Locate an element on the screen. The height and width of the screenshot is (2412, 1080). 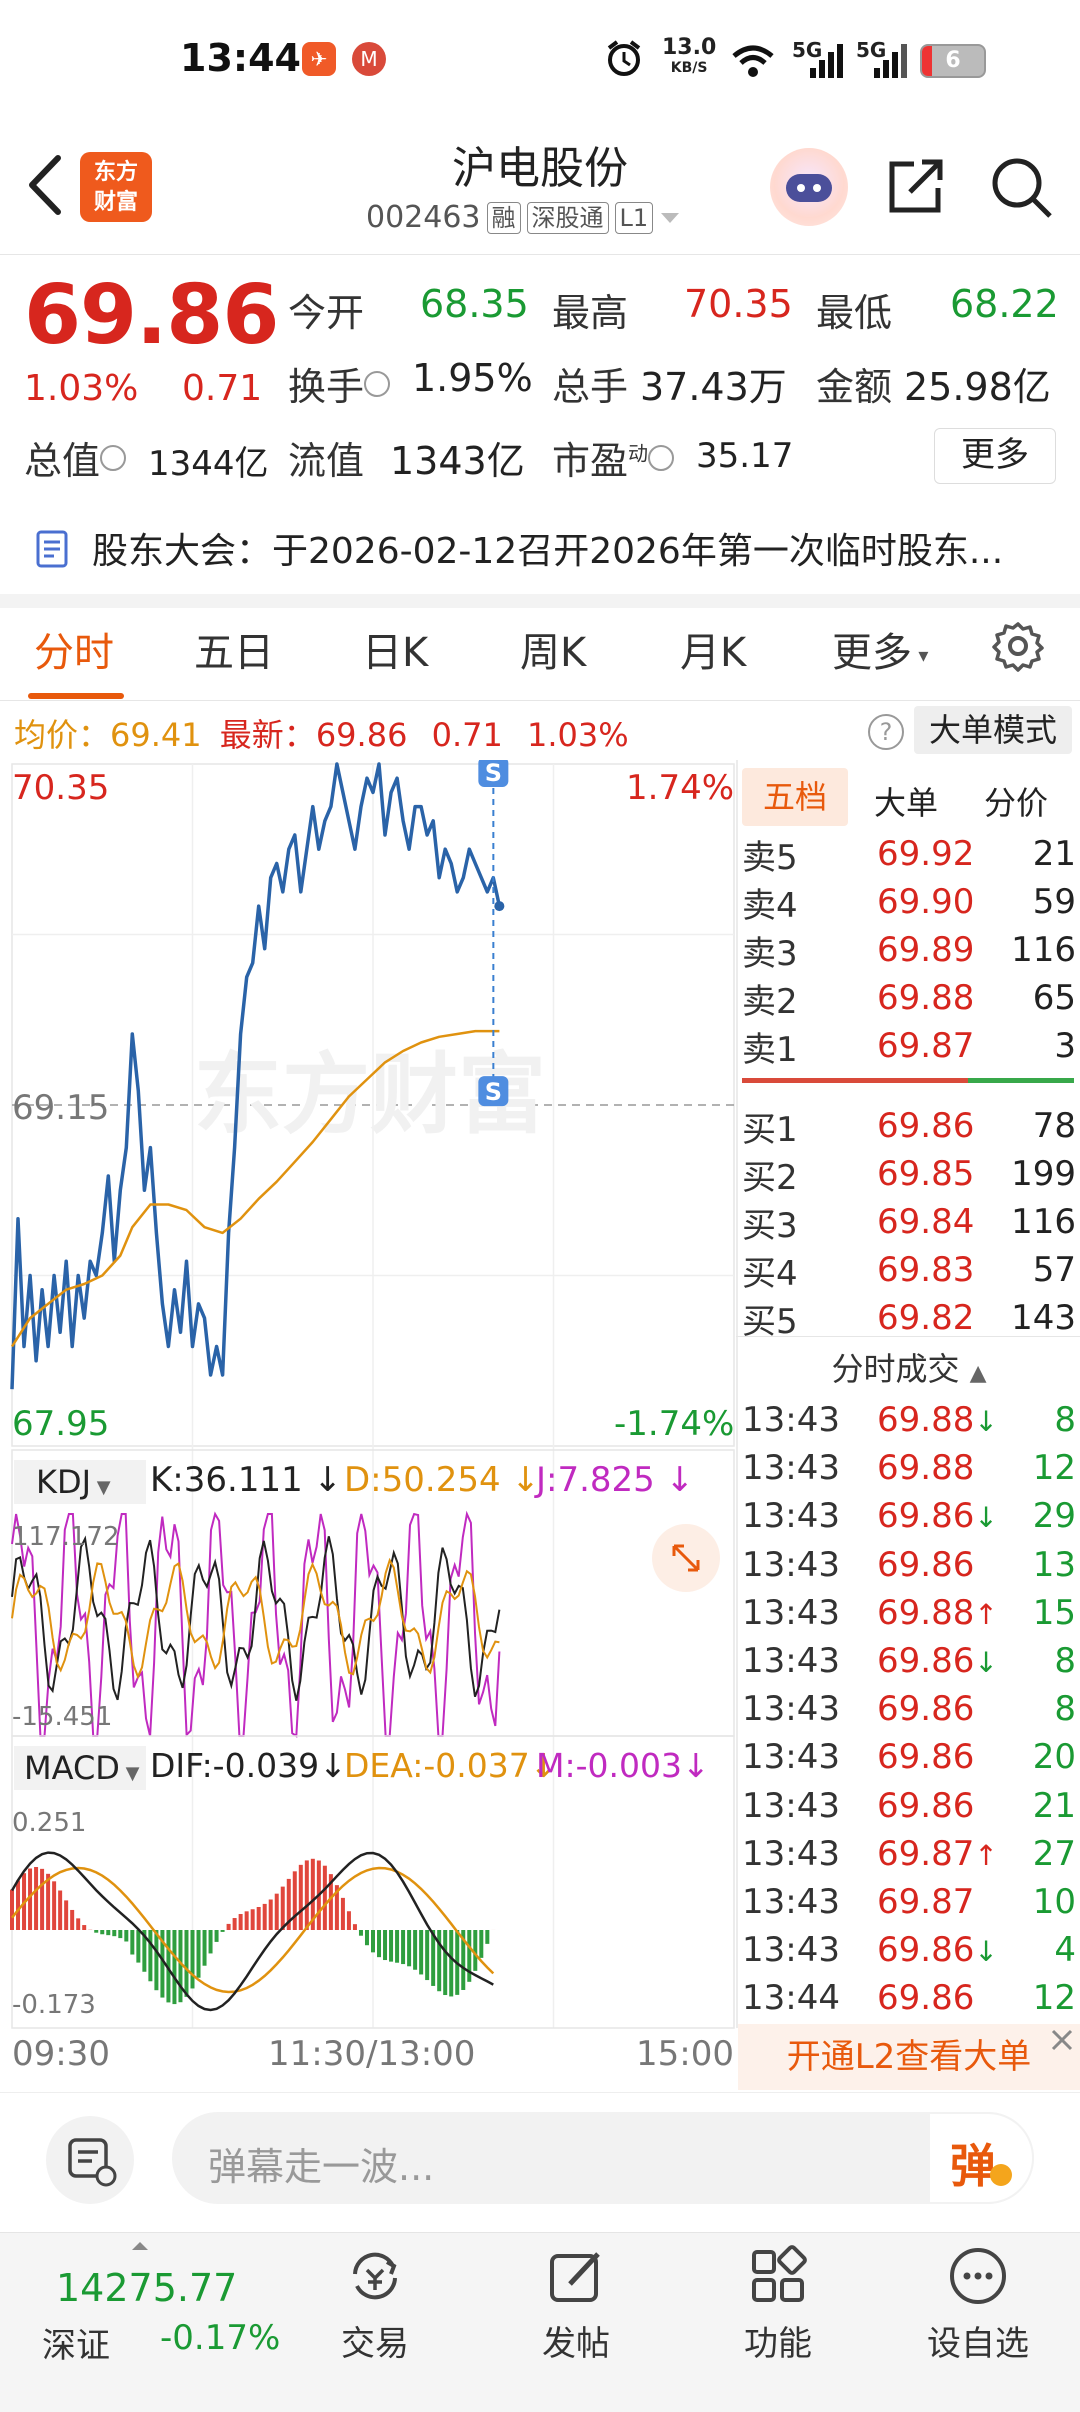
change-percent: 1.03% is located at coordinates (81, 388).